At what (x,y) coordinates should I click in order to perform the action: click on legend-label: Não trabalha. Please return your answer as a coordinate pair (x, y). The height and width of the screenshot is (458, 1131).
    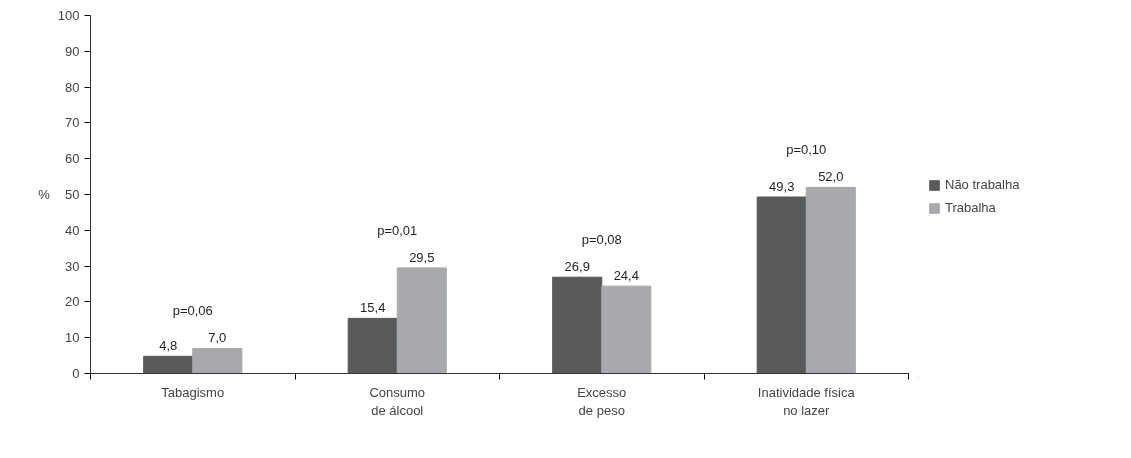
    Looking at the image, I should click on (982, 184).